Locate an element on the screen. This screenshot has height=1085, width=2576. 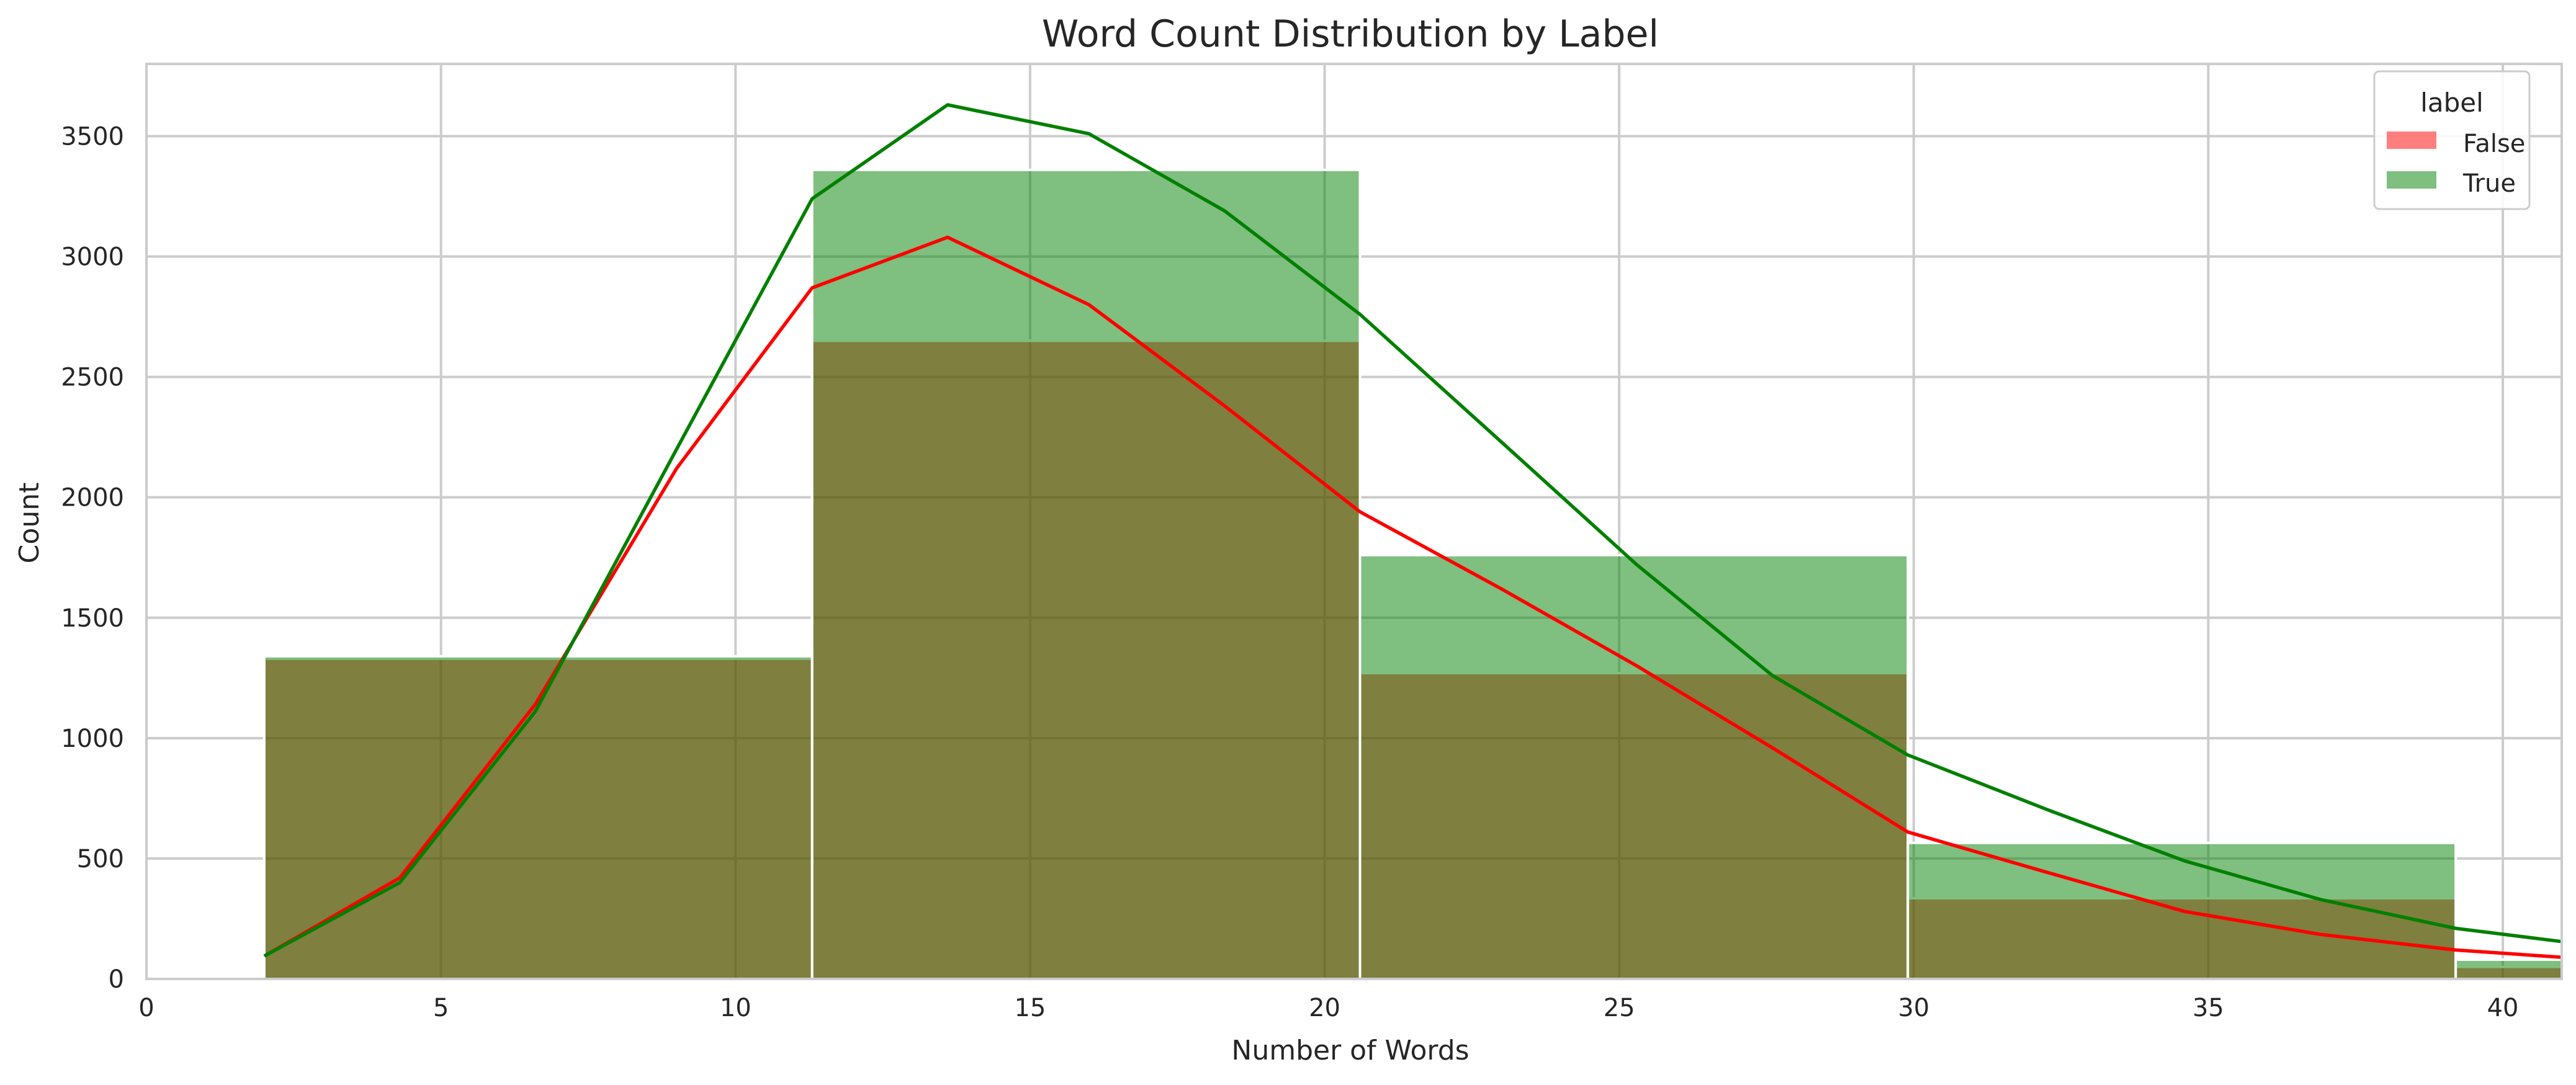
x-tick-label: 15 is located at coordinates (1030, 1008).